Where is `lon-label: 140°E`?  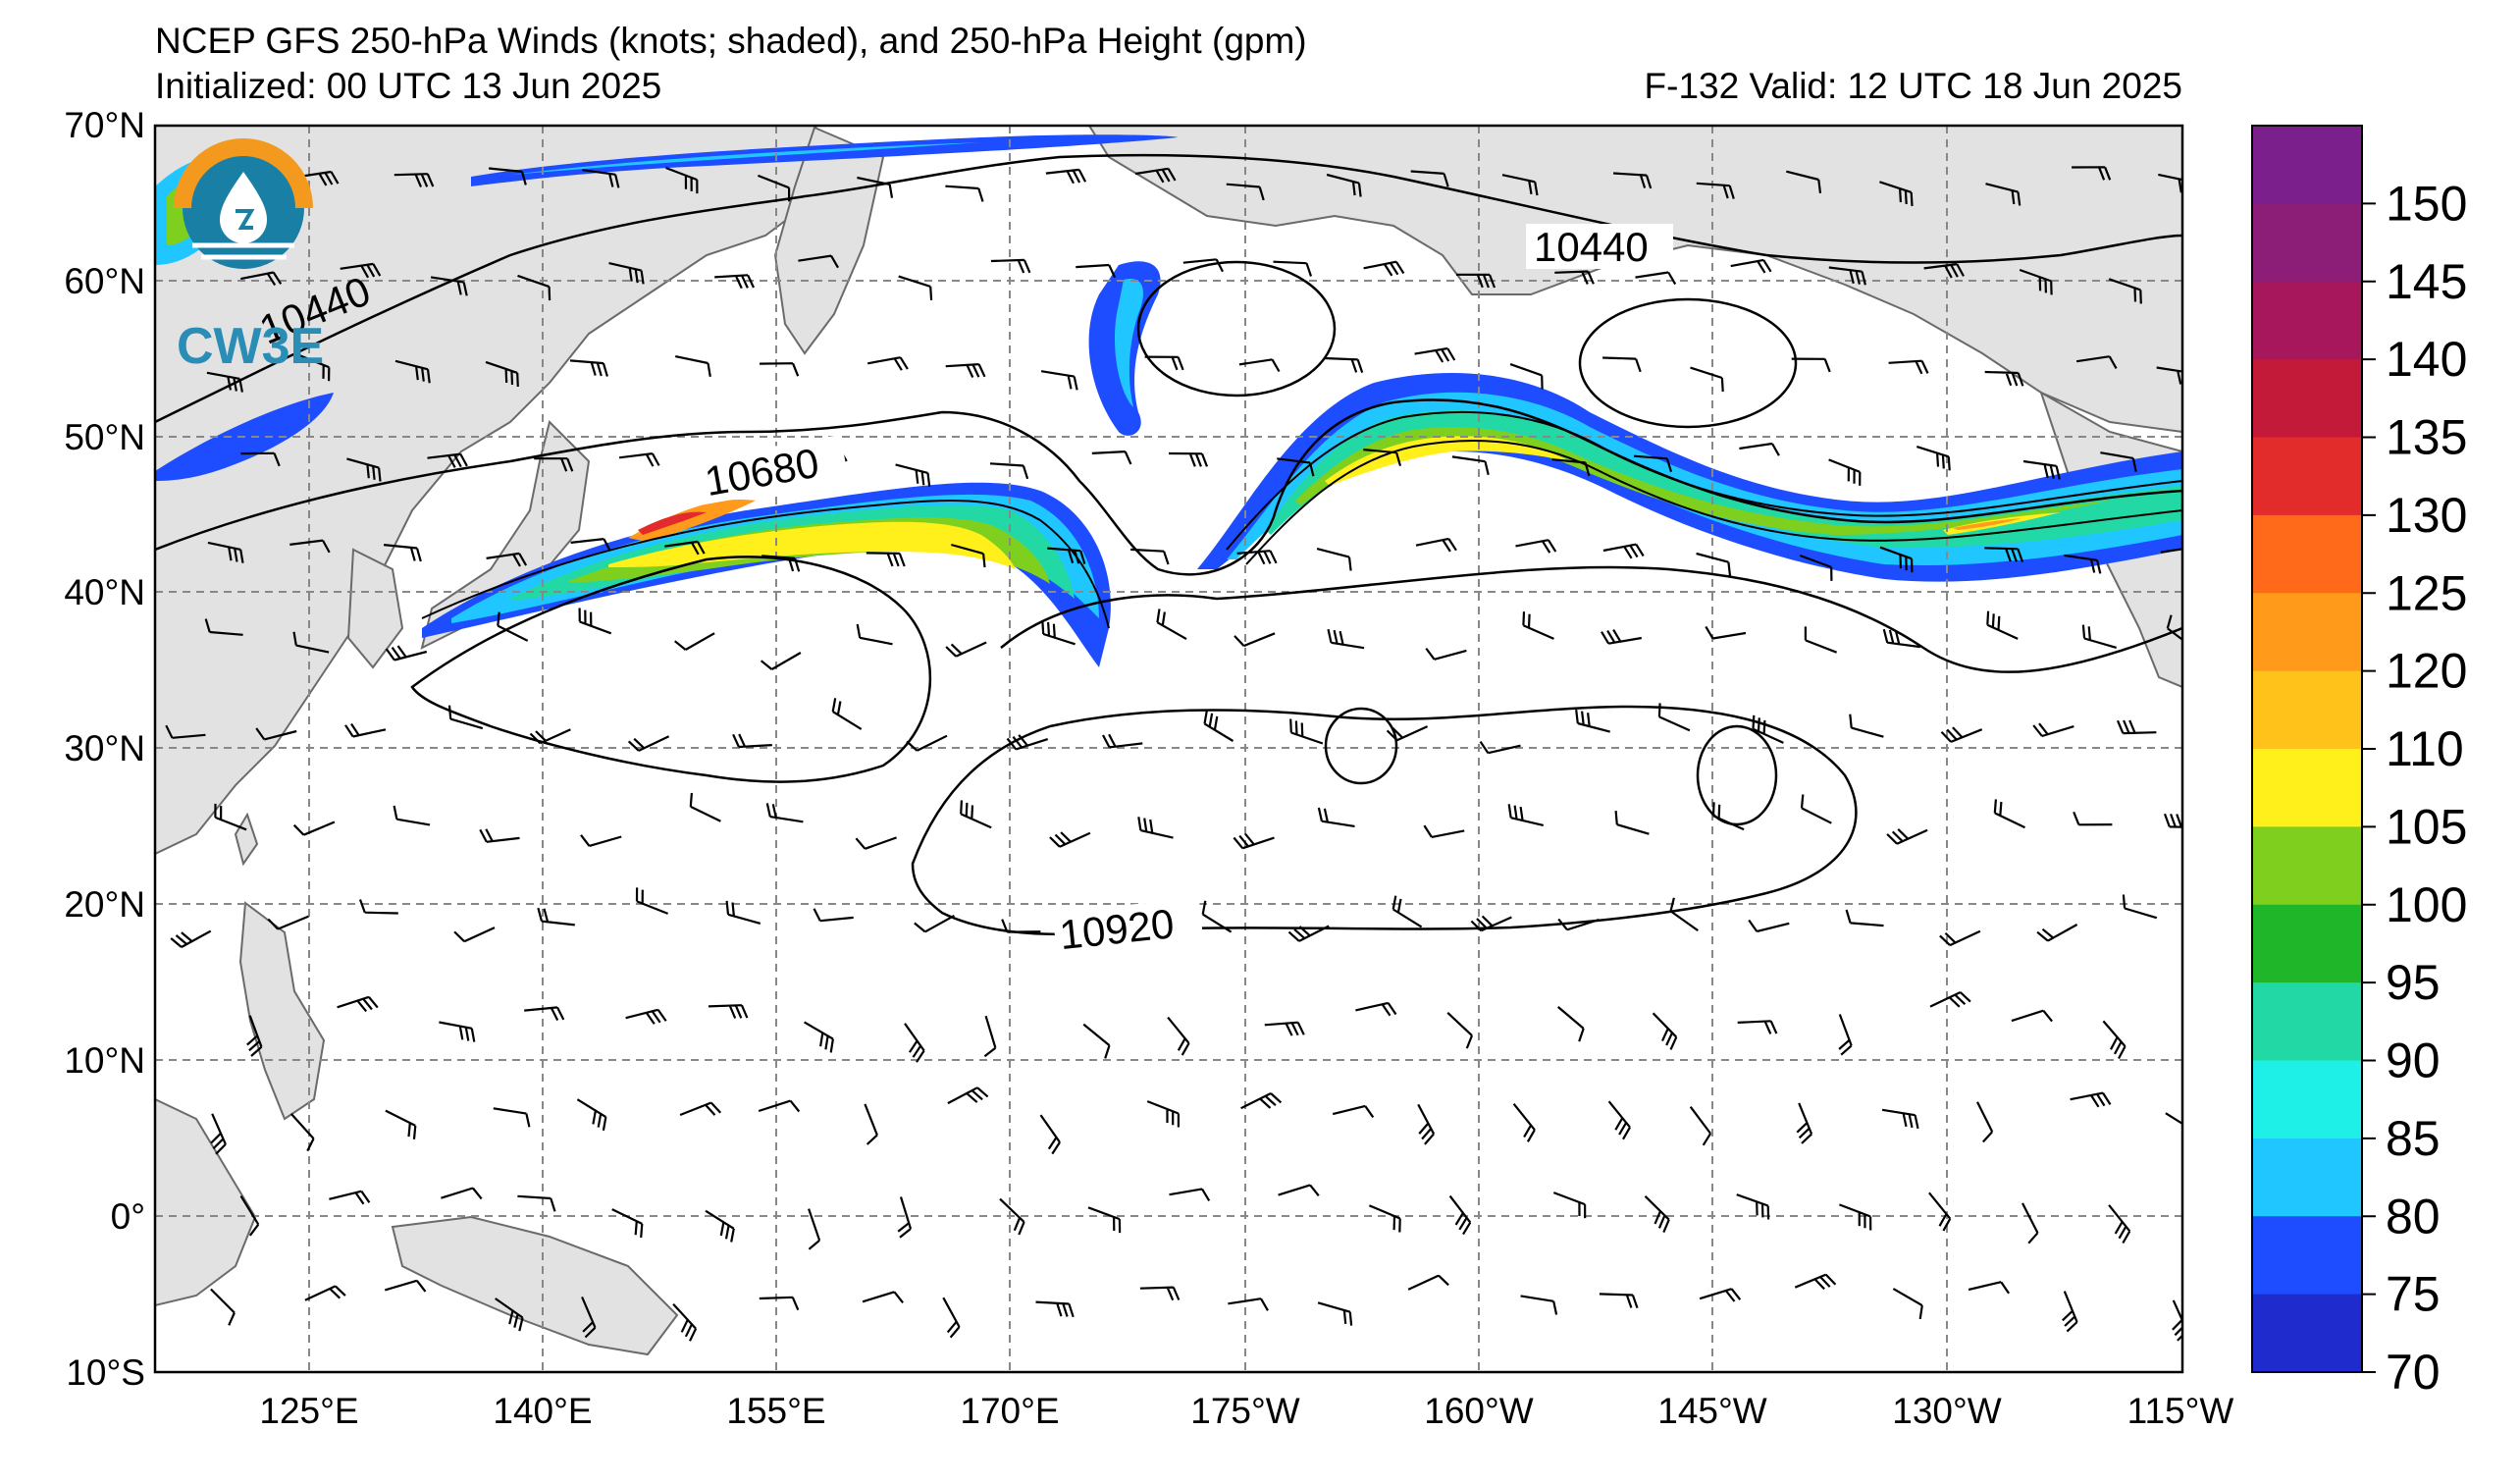
lon-label: 140°E is located at coordinates (542, 1411).